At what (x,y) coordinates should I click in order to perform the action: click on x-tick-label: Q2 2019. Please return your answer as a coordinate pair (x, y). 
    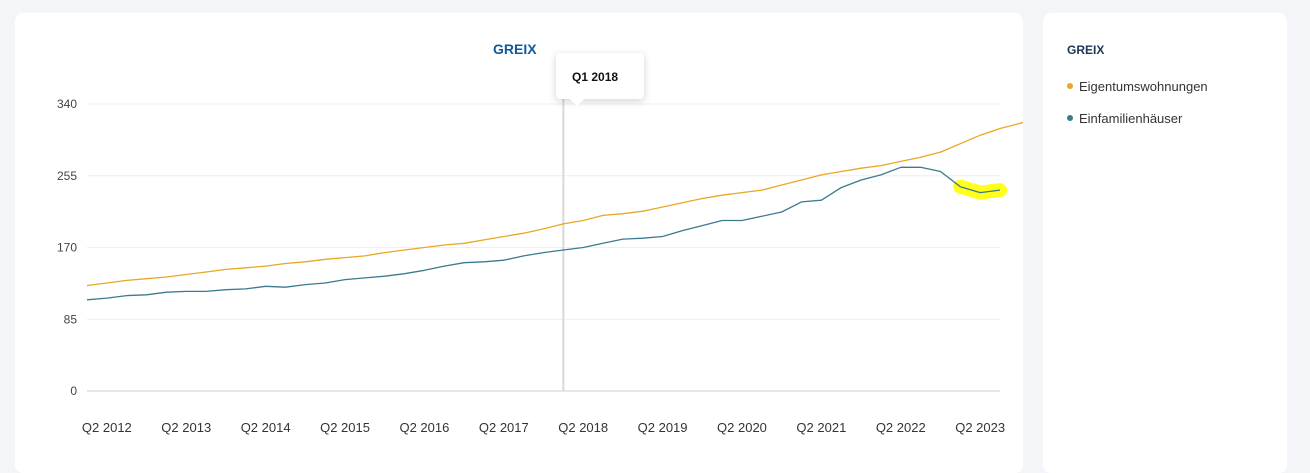
    Looking at the image, I should click on (663, 427).